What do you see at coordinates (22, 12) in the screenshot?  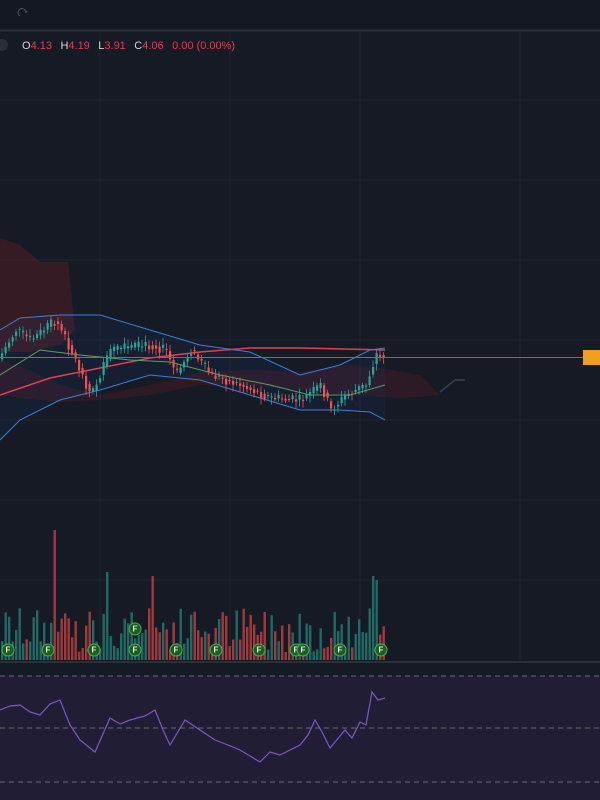 I see `redo-icon` at bounding box center [22, 12].